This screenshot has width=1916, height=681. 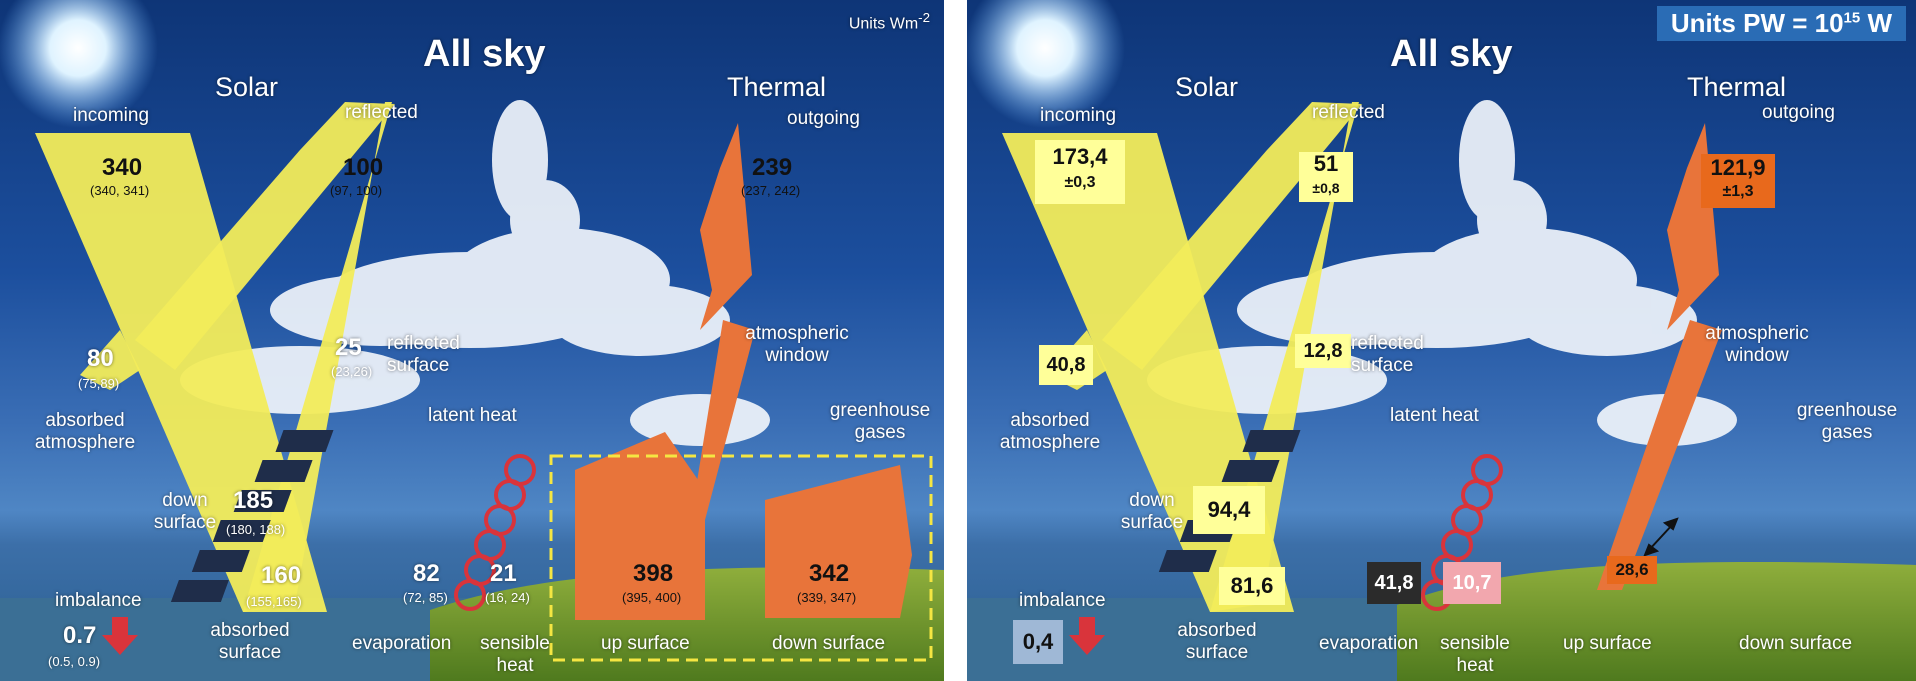 What do you see at coordinates (281, 575) in the screenshot?
I see `absorbed-surface-value: 160` at bounding box center [281, 575].